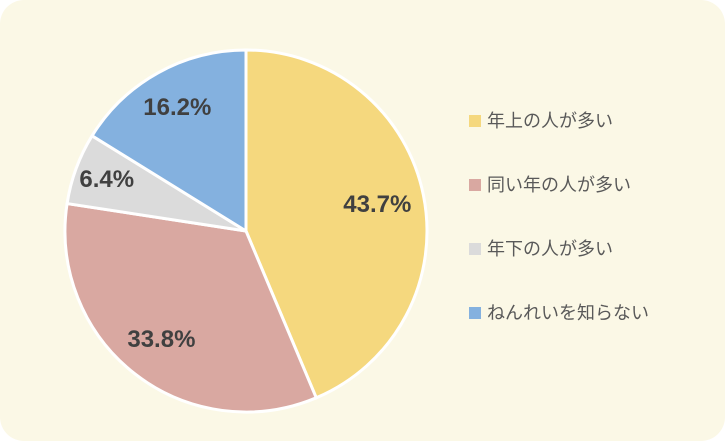 This screenshot has width=725, height=441. What do you see at coordinates (550, 249) in the screenshot?
I see `legend-label: 年下の人が多い` at bounding box center [550, 249].